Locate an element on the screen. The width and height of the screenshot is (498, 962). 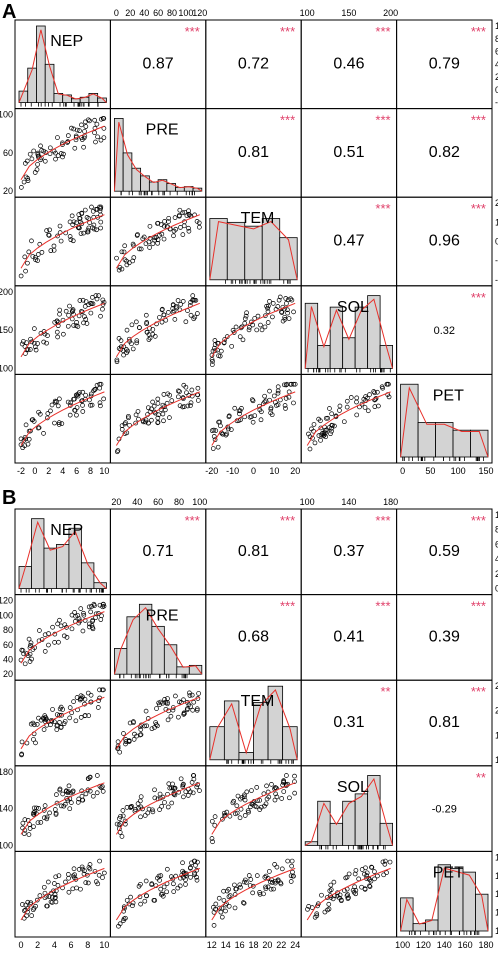
top-tick-label: 40 is located at coordinates (144, 13).